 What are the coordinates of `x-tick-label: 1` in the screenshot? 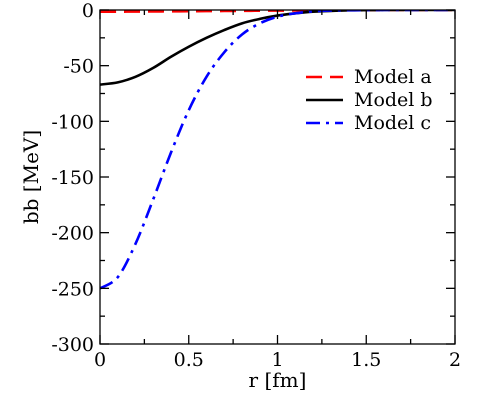 It's located at (277, 360).